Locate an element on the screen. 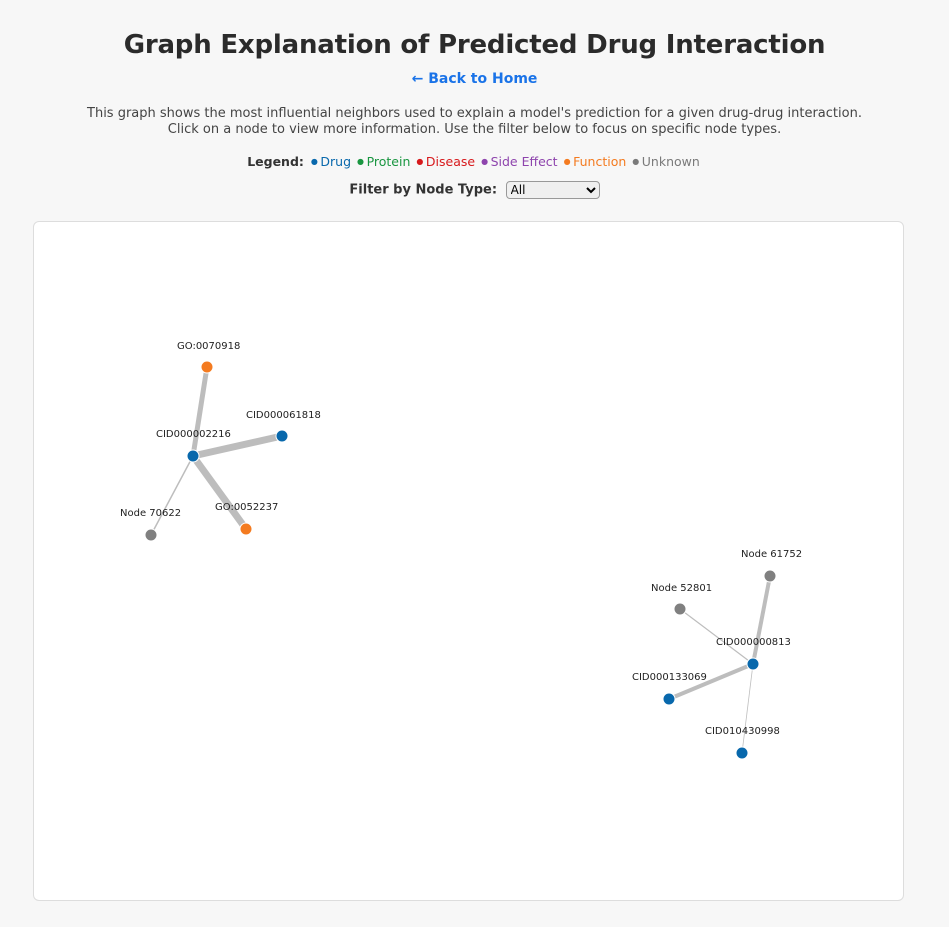 This screenshot has height=927, width=949. node-label-cid000133069: CID000133069 is located at coordinates (669, 677).